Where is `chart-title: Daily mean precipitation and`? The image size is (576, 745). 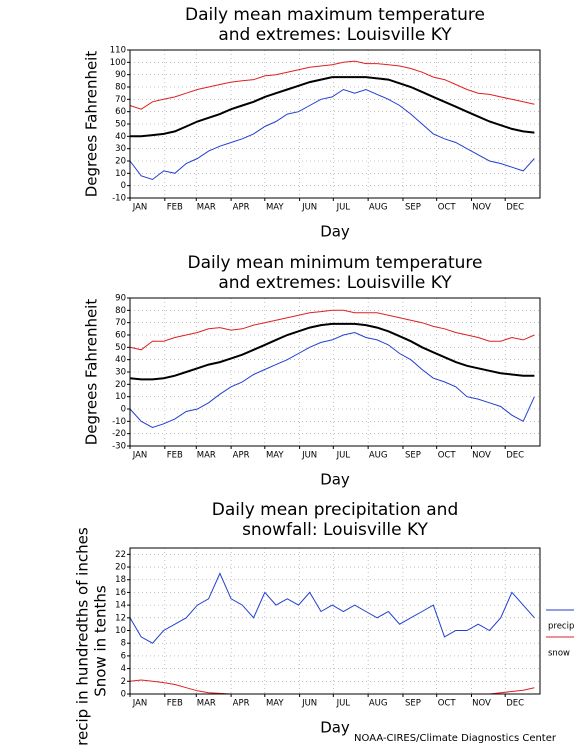 chart-title: Daily mean precipitation and is located at coordinates (335, 510).